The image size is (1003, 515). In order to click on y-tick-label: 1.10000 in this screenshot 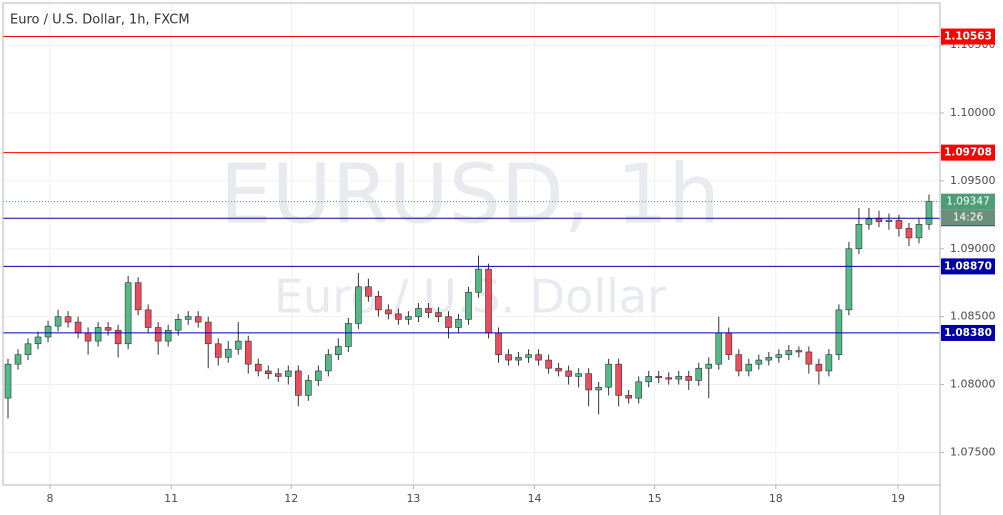, I will do `click(973, 112)`.